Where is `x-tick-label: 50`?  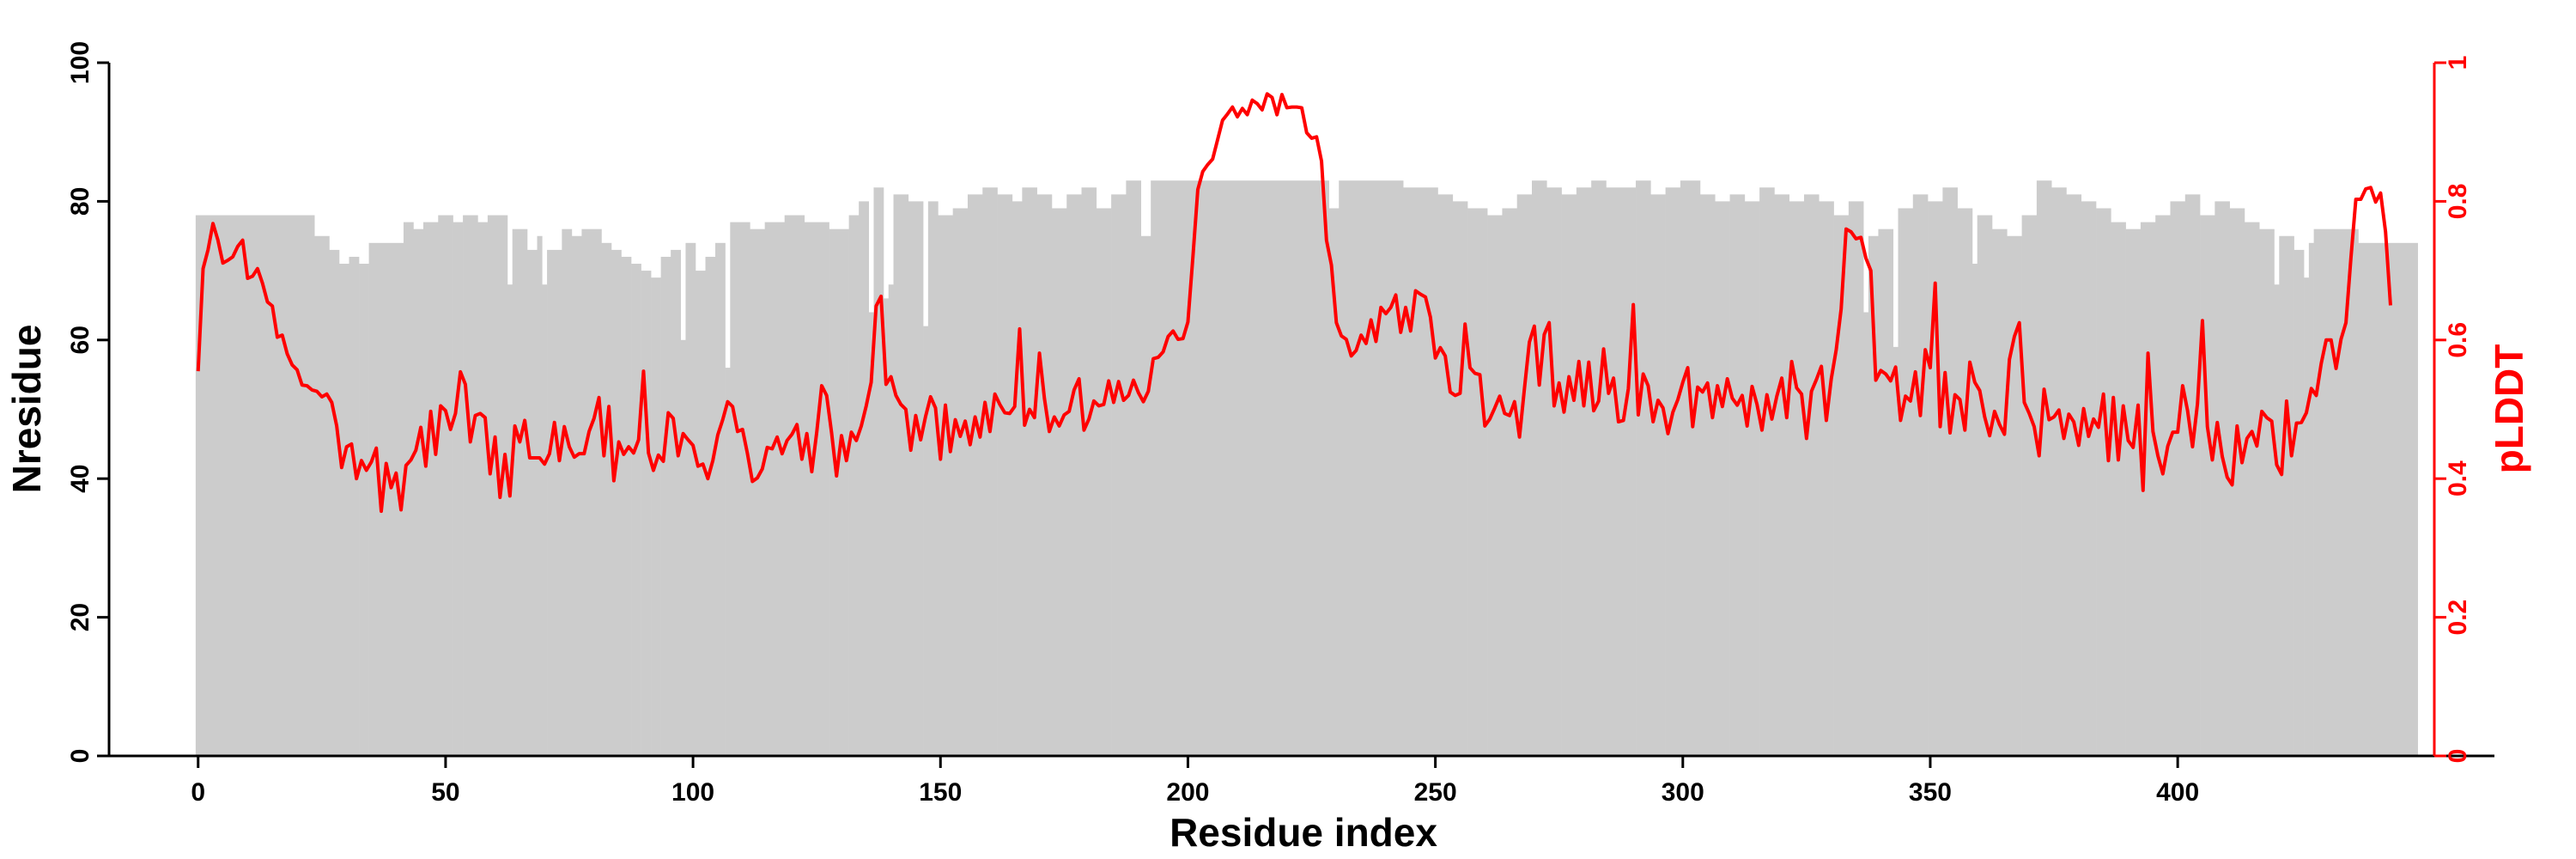
x-tick-label: 50 is located at coordinates (445, 793).